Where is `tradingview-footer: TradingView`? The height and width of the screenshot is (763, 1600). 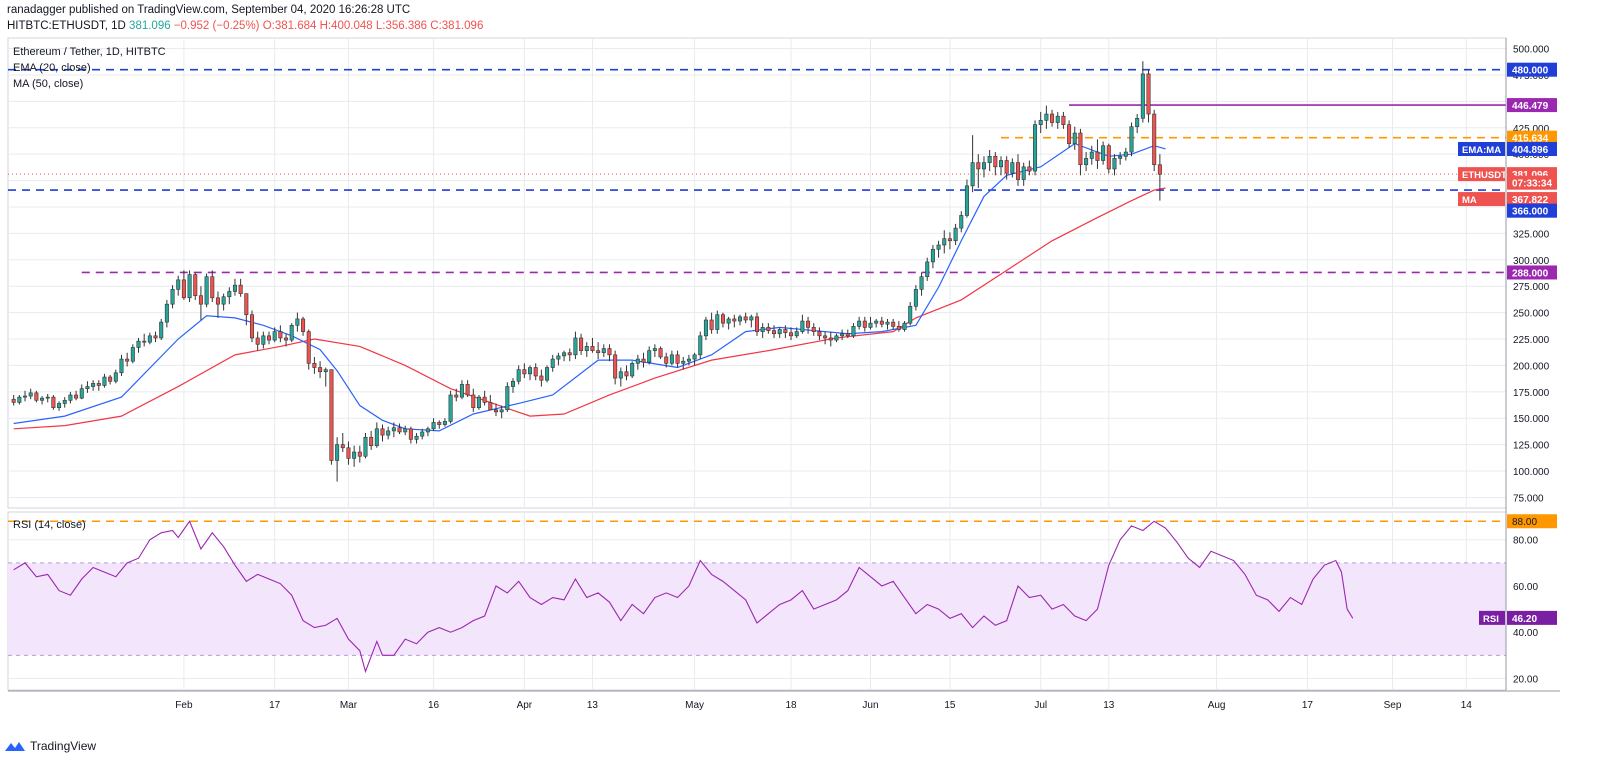 tradingview-footer: TradingView is located at coordinates (50, 746).